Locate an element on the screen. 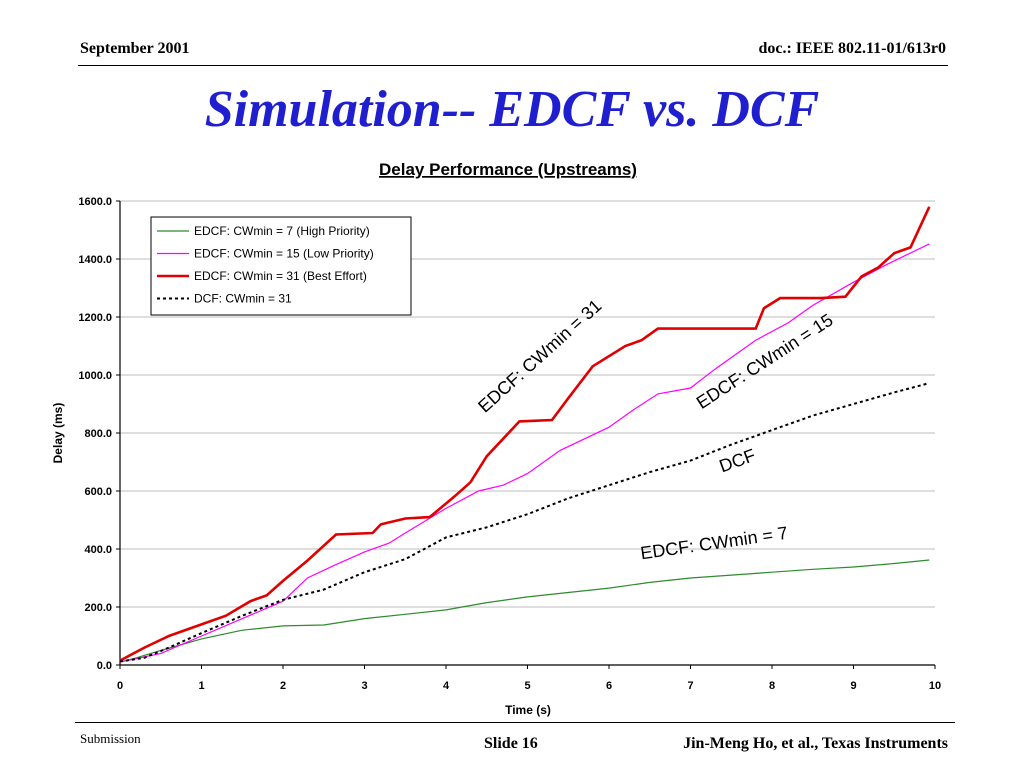  y-tick-label: 1200.0 is located at coordinates (95, 318).